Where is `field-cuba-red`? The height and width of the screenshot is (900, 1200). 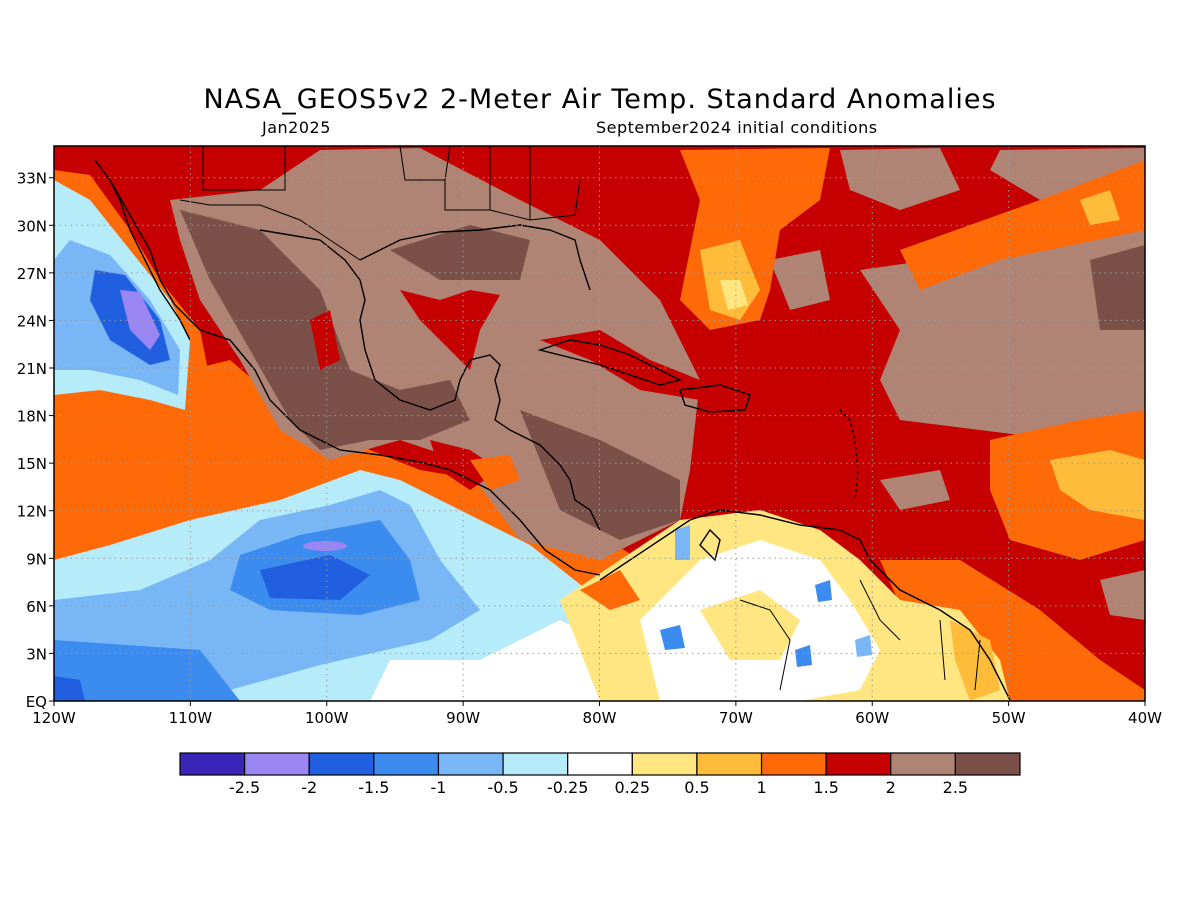
field-cuba-red is located at coordinates (620, 365).